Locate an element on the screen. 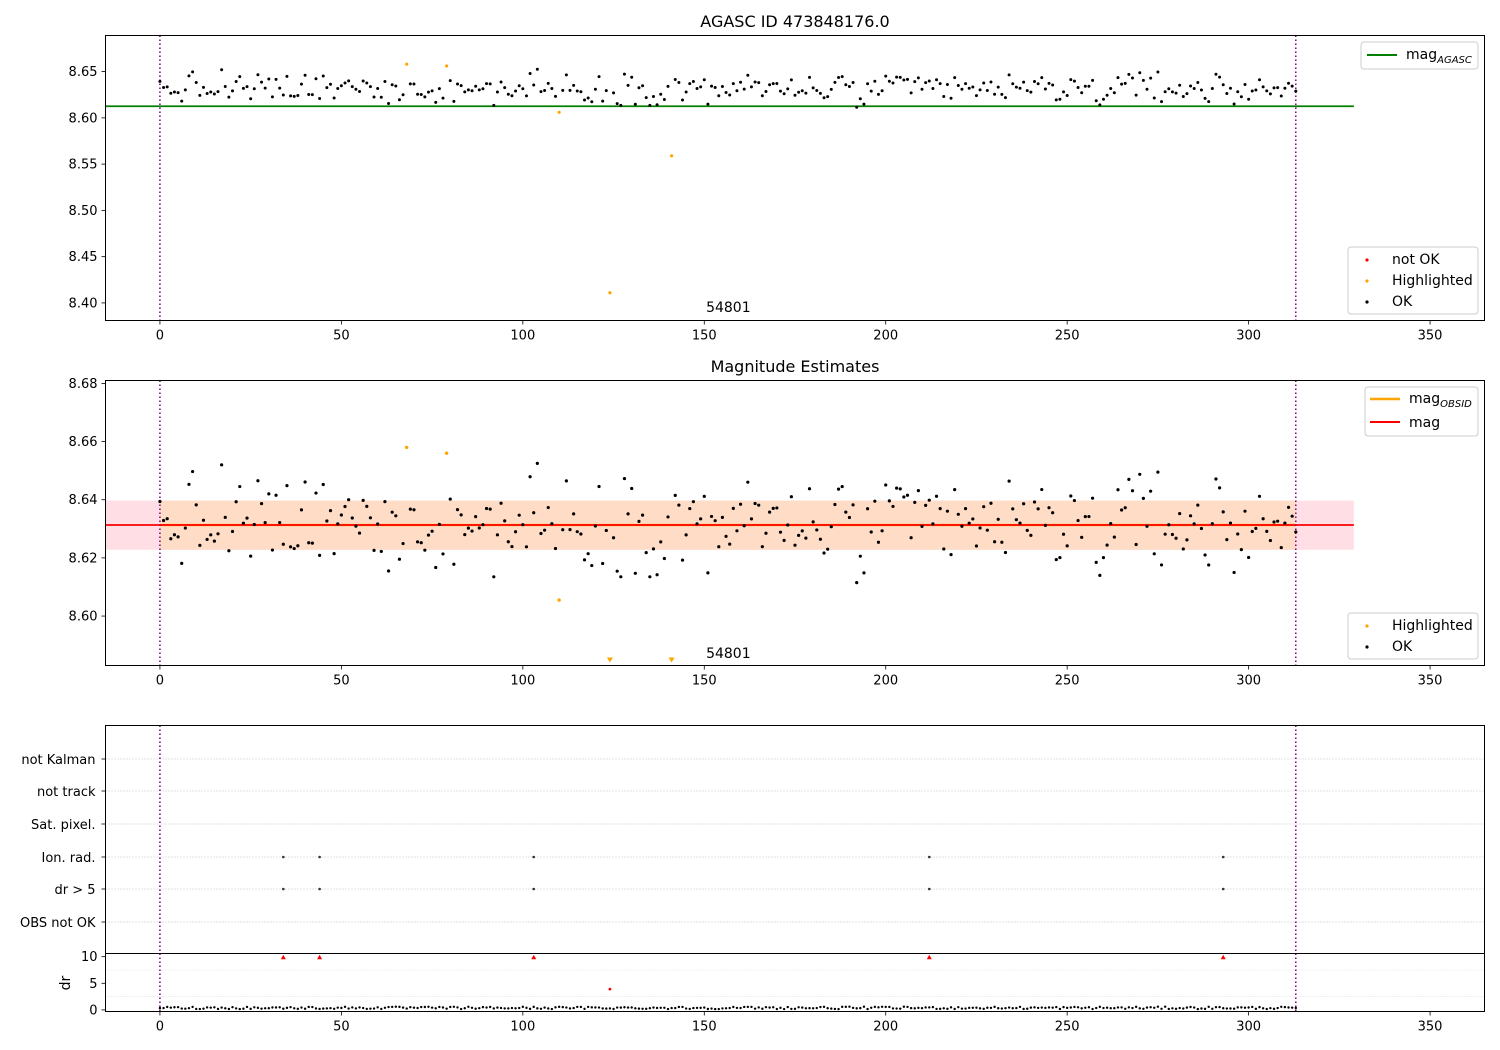 The image size is (1500, 1050). legend-label-mag-agasc: magAGASC is located at coordinates (1439, 56).